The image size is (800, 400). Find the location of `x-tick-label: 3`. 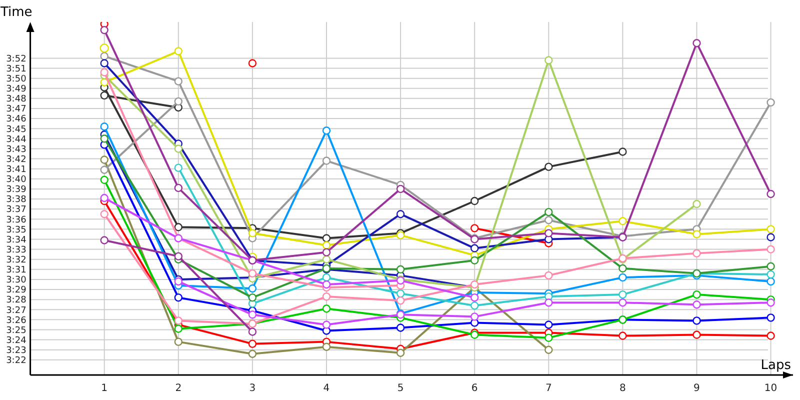

x-tick-label: 3 is located at coordinates (252, 388).